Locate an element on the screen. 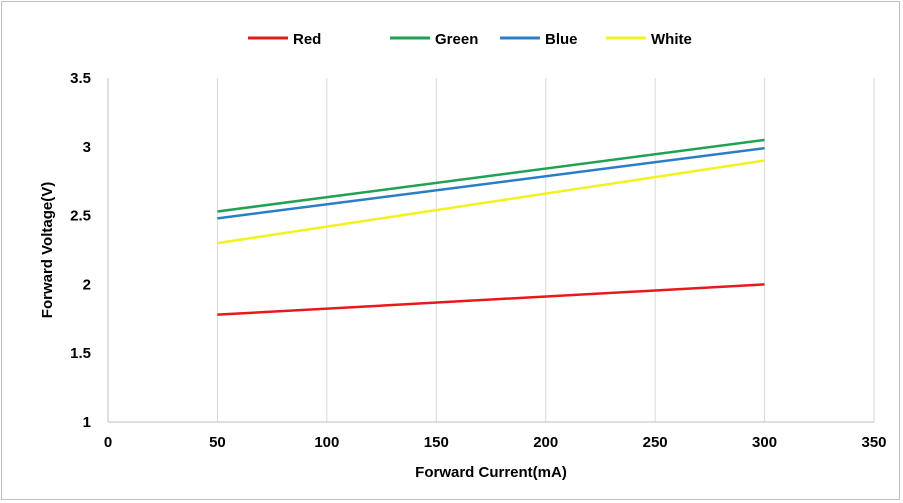 Image resolution: width=903 pixels, height=503 pixels. x-tick-label: 300 is located at coordinates (764, 442).